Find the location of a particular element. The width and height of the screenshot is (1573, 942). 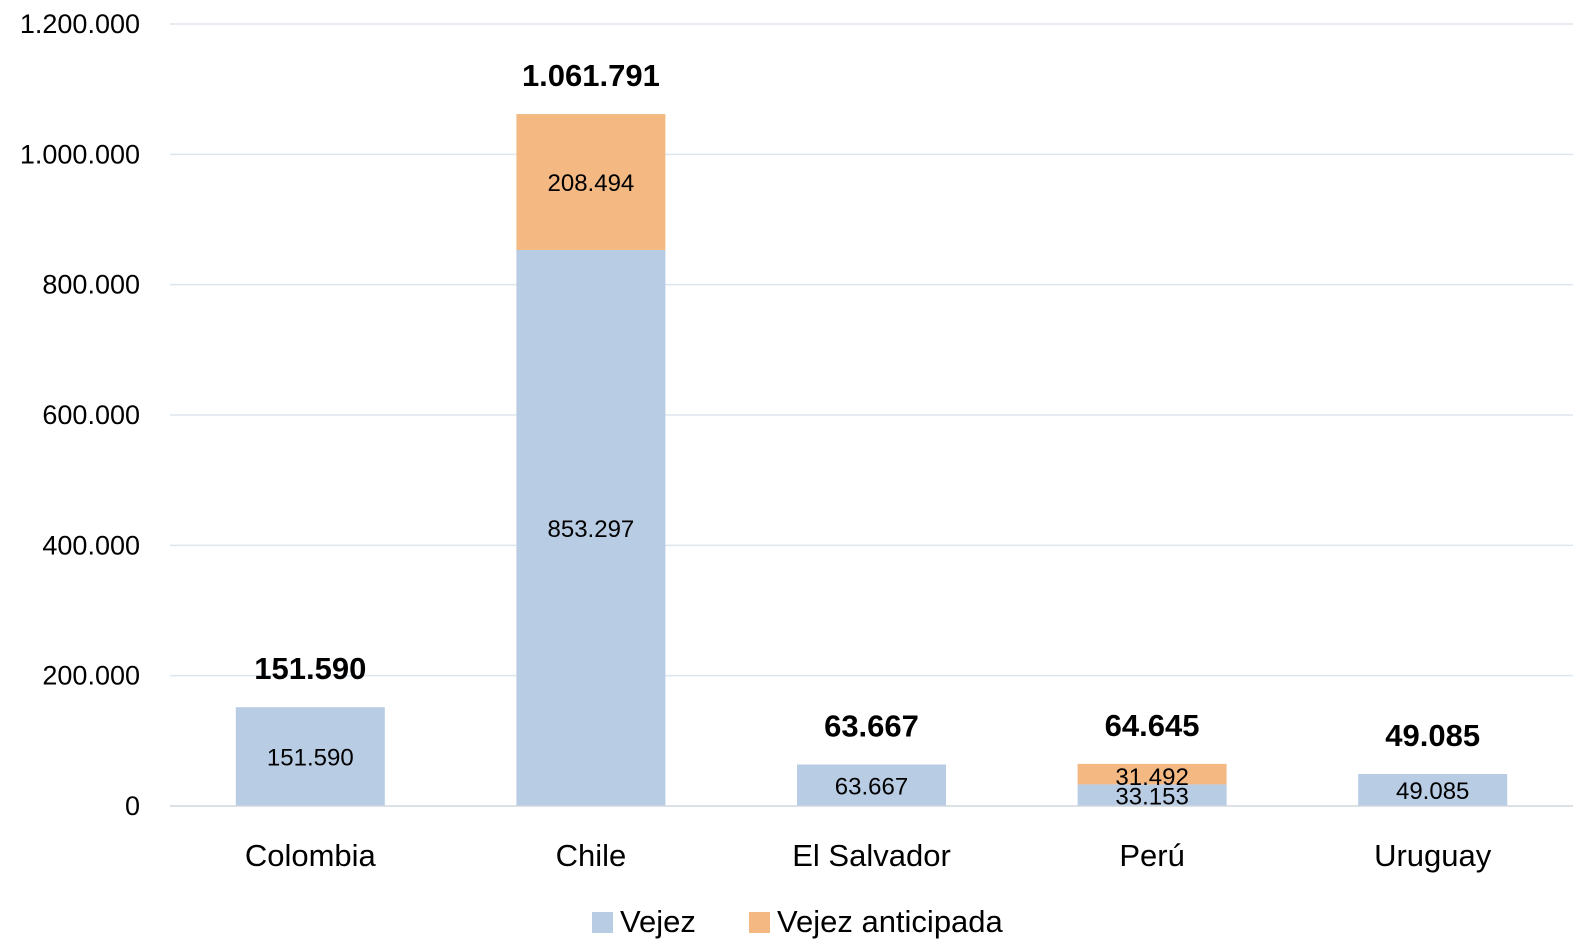

bar-total-label: 1.061.791 is located at coordinates (591, 75).